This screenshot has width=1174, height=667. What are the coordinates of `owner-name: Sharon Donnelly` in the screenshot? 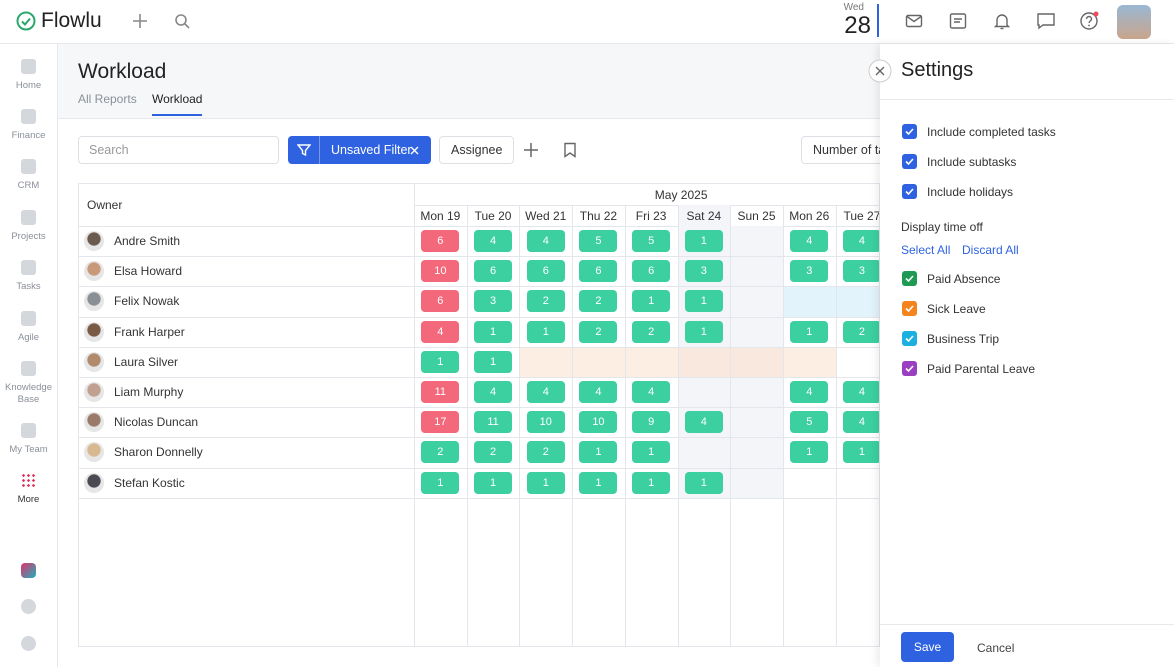 It's located at (158, 452).